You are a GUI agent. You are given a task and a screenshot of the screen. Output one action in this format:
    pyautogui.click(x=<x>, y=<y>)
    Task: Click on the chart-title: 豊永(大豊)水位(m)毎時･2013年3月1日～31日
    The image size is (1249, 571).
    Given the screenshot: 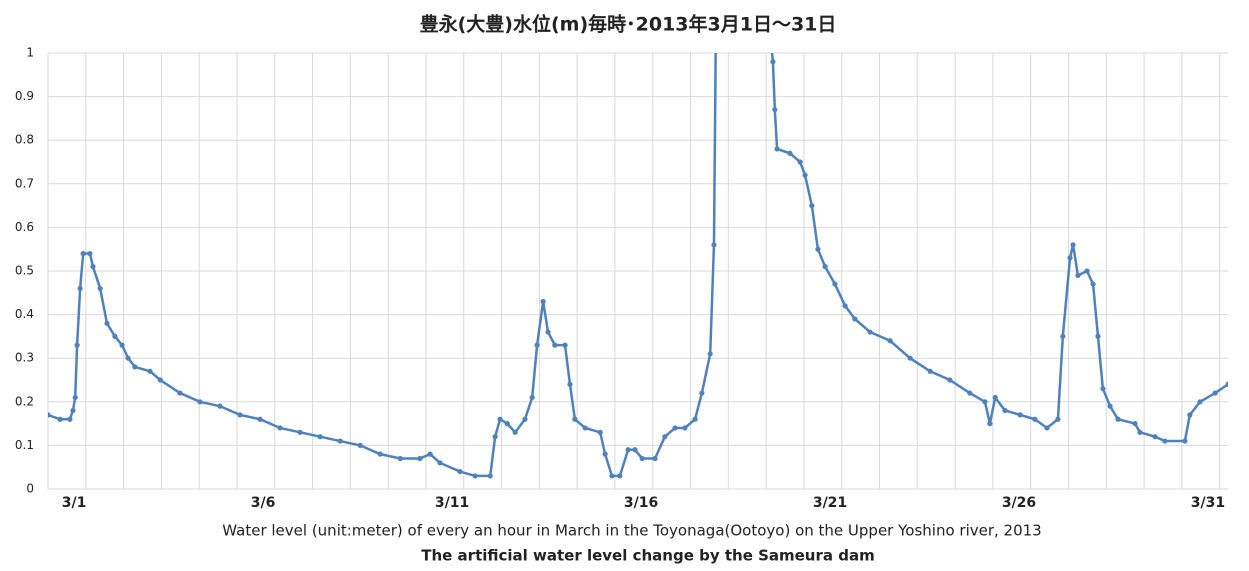 What is the action you would take?
    pyautogui.click(x=628, y=24)
    